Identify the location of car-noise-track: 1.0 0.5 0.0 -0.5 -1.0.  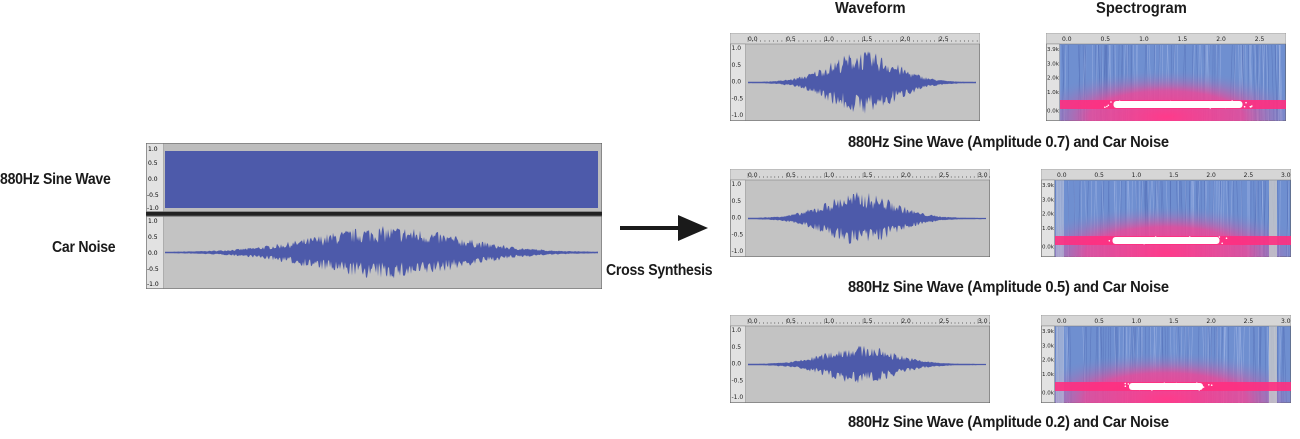
(374, 252).